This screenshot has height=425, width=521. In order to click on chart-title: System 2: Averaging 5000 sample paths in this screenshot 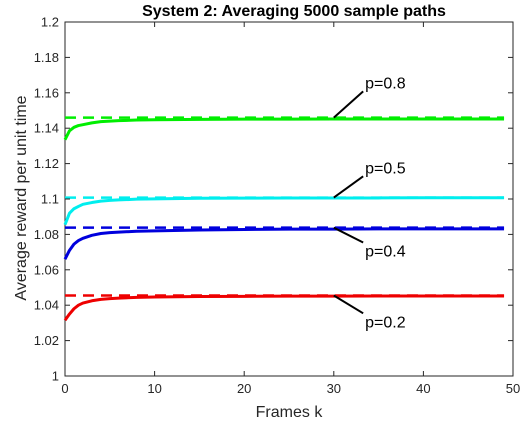, I will do `click(294, 11)`.